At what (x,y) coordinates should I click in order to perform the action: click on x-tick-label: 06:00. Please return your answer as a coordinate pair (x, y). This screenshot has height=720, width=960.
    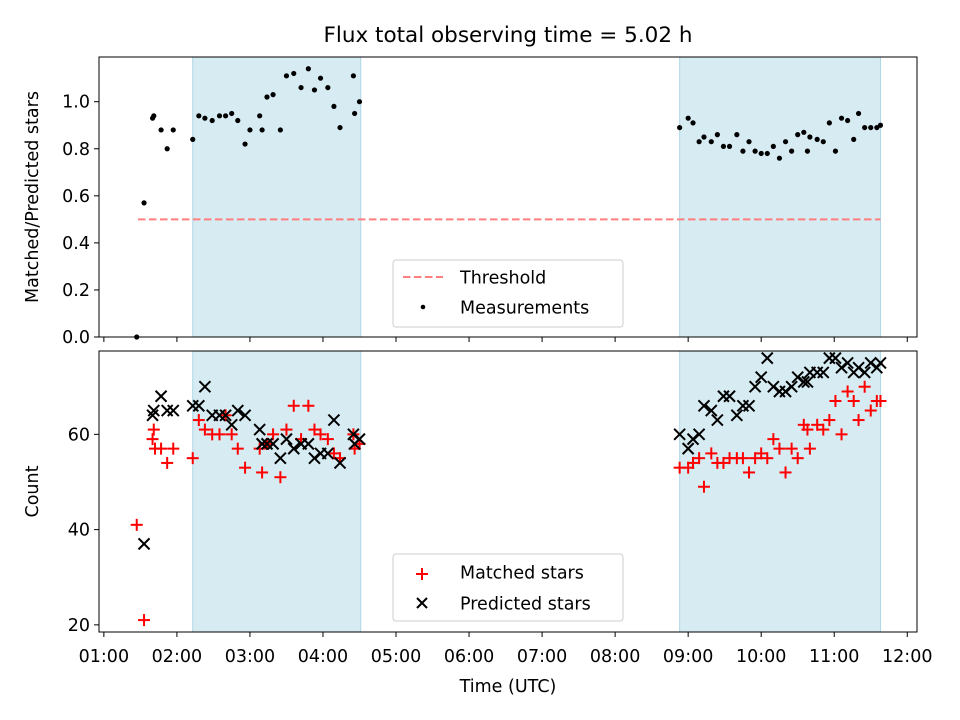
    Looking at the image, I should click on (469, 657).